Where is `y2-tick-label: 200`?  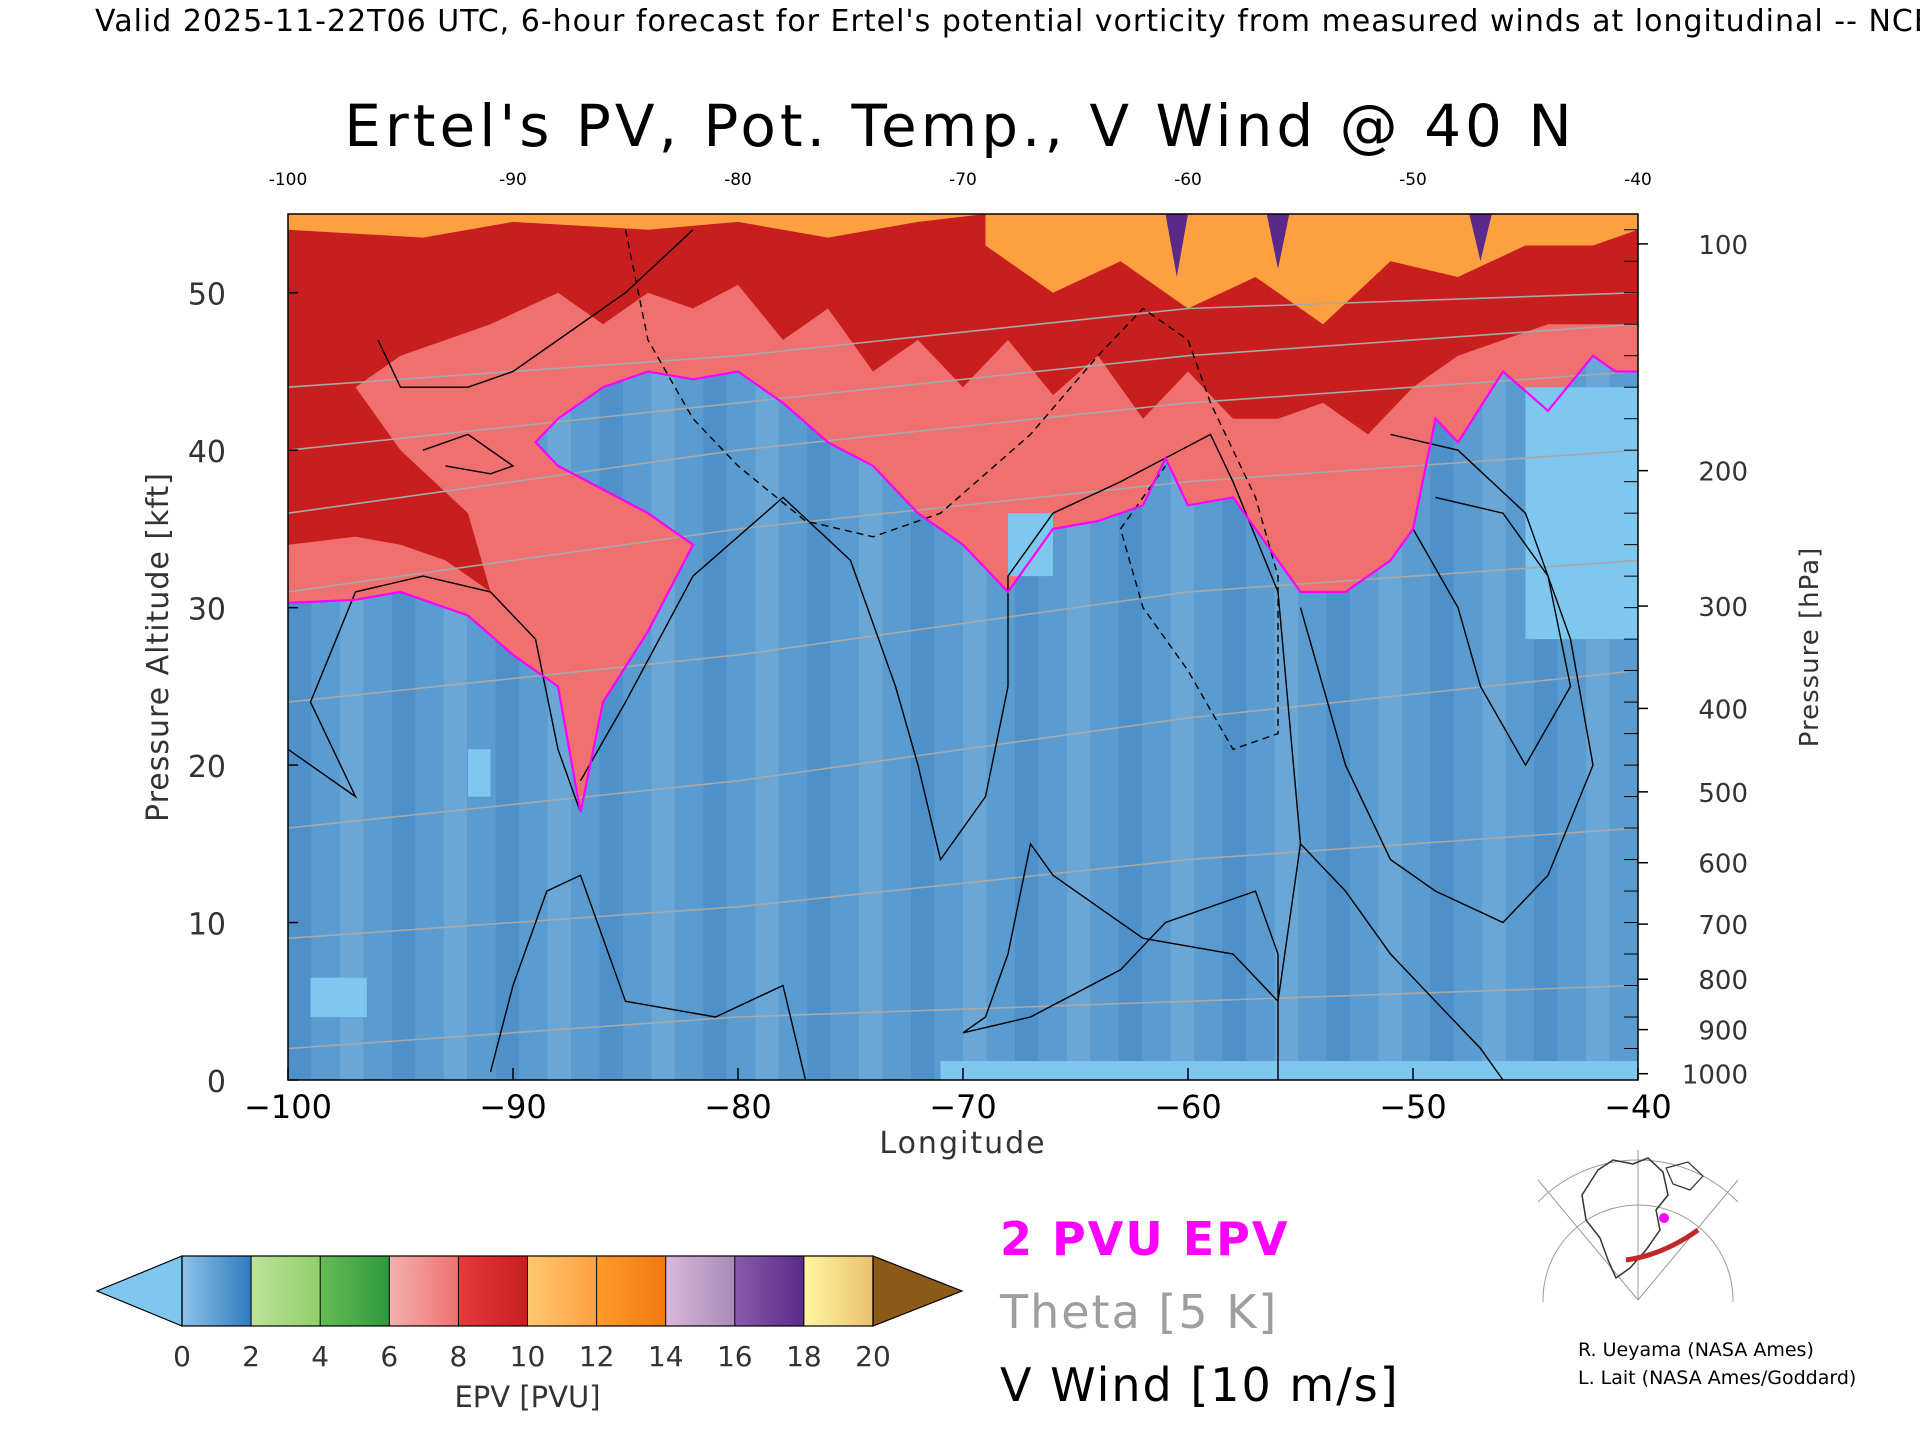 y2-tick-label: 200 is located at coordinates (1723, 473).